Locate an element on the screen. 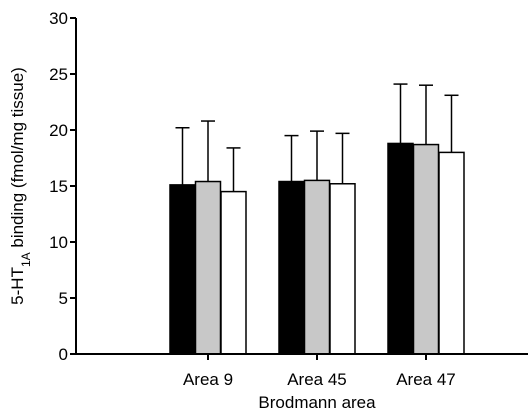 This screenshot has height=419, width=531. x-tick-label: Area 47 is located at coordinates (426, 379).